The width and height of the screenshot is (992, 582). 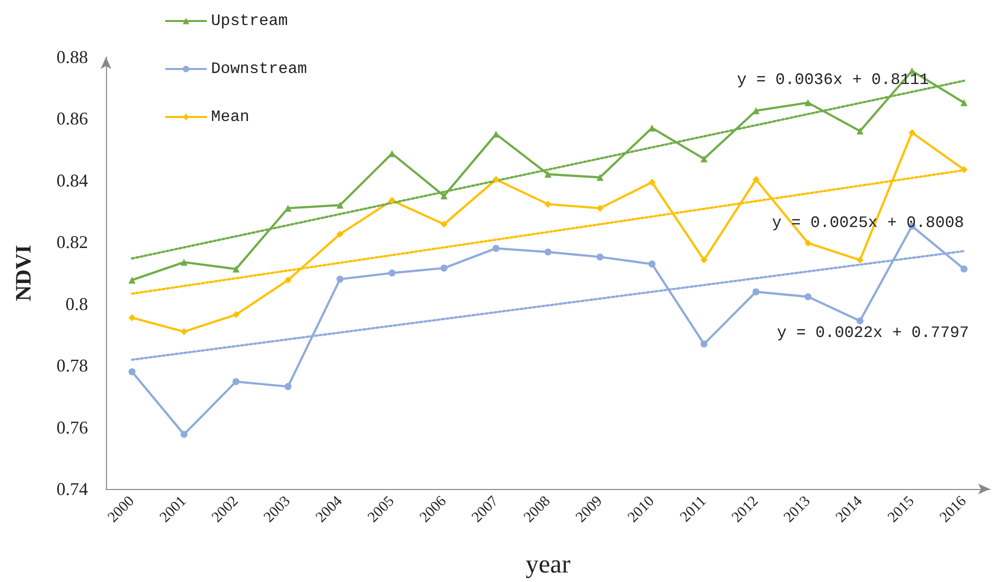 What do you see at coordinates (23, 273) in the screenshot?
I see `y-axis-title: NDVI` at bounding box center [23, 273].